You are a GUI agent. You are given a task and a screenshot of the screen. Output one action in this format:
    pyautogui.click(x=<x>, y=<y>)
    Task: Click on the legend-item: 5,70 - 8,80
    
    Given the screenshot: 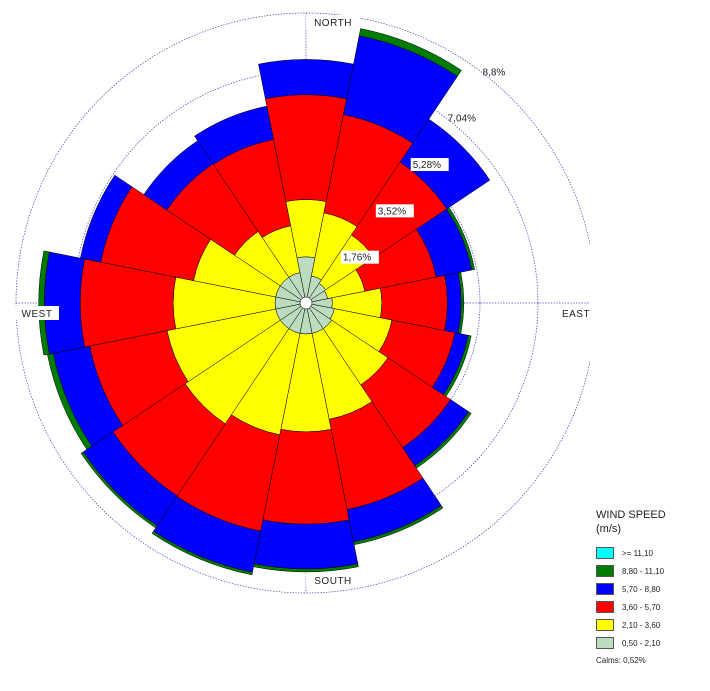 What is the action you would take?
    pyautogui.click(x=652, y=589)
    